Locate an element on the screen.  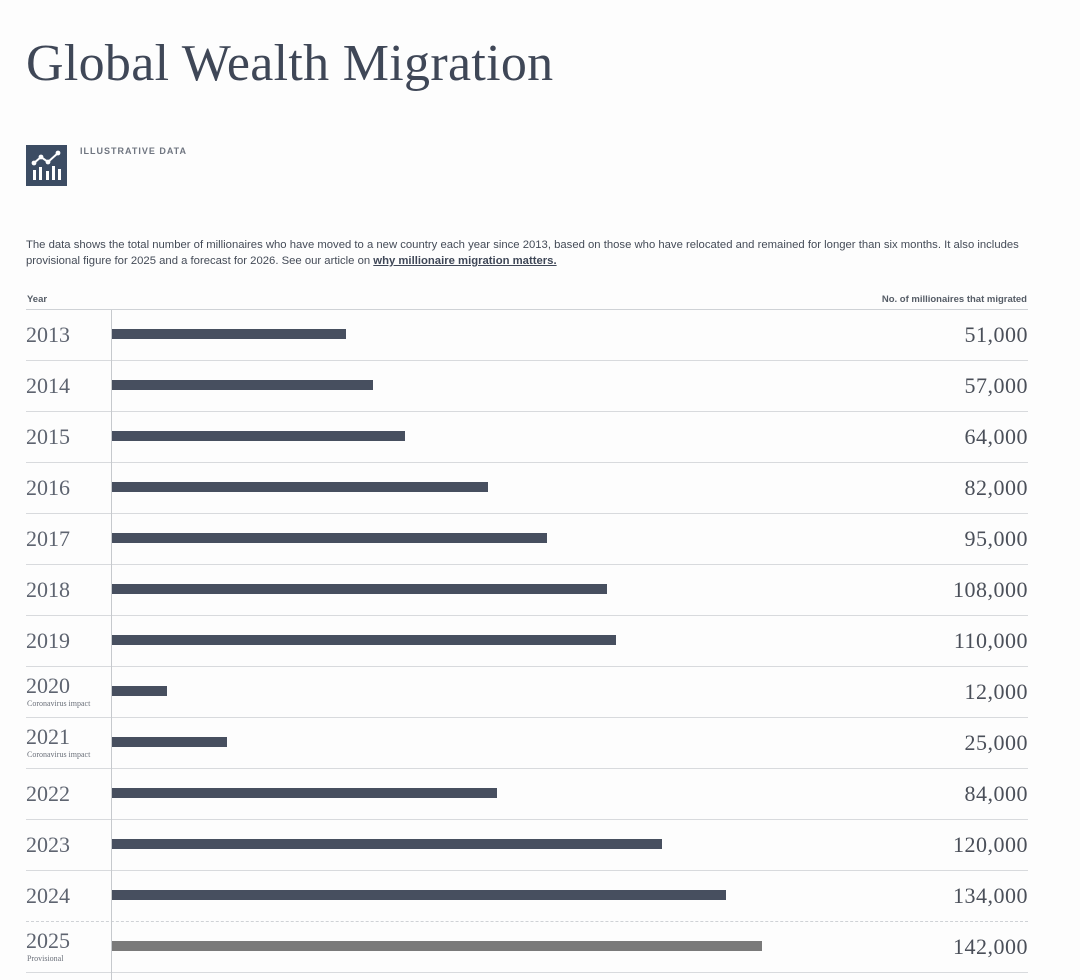
year-label: 2016 is located at coordinates (48, 487).